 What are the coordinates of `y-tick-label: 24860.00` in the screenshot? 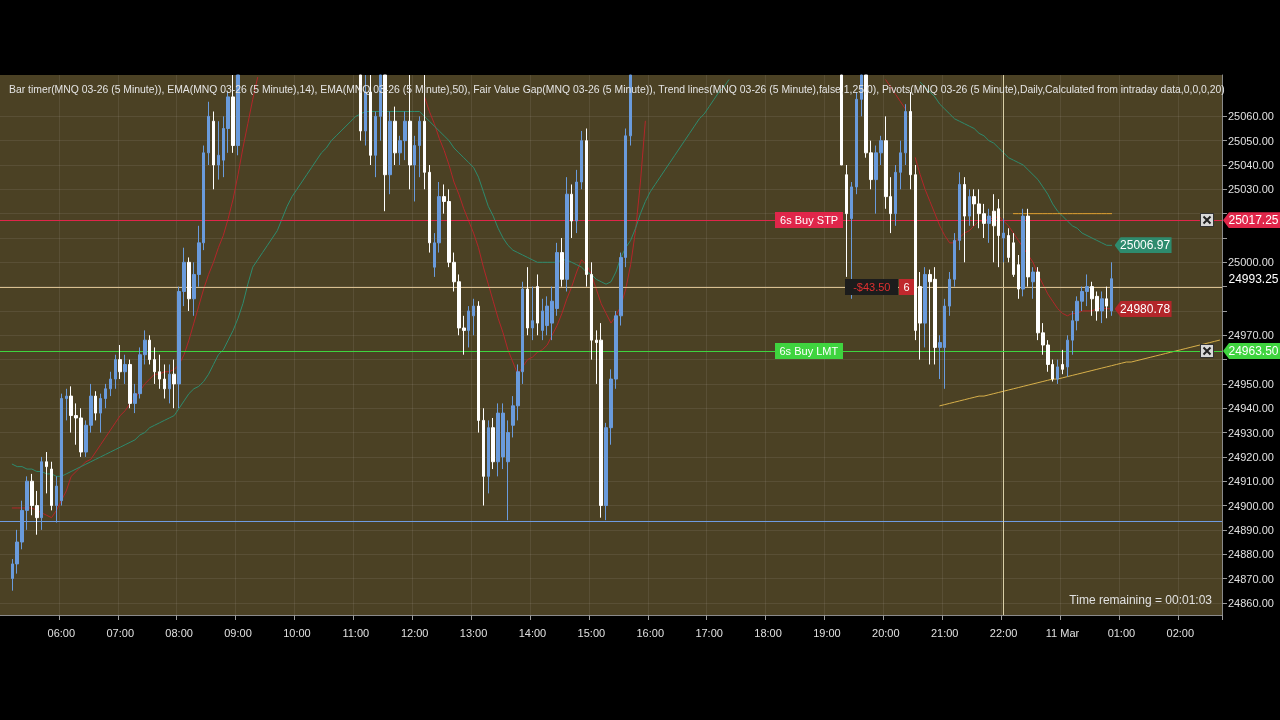 It's located at (1251, 602).